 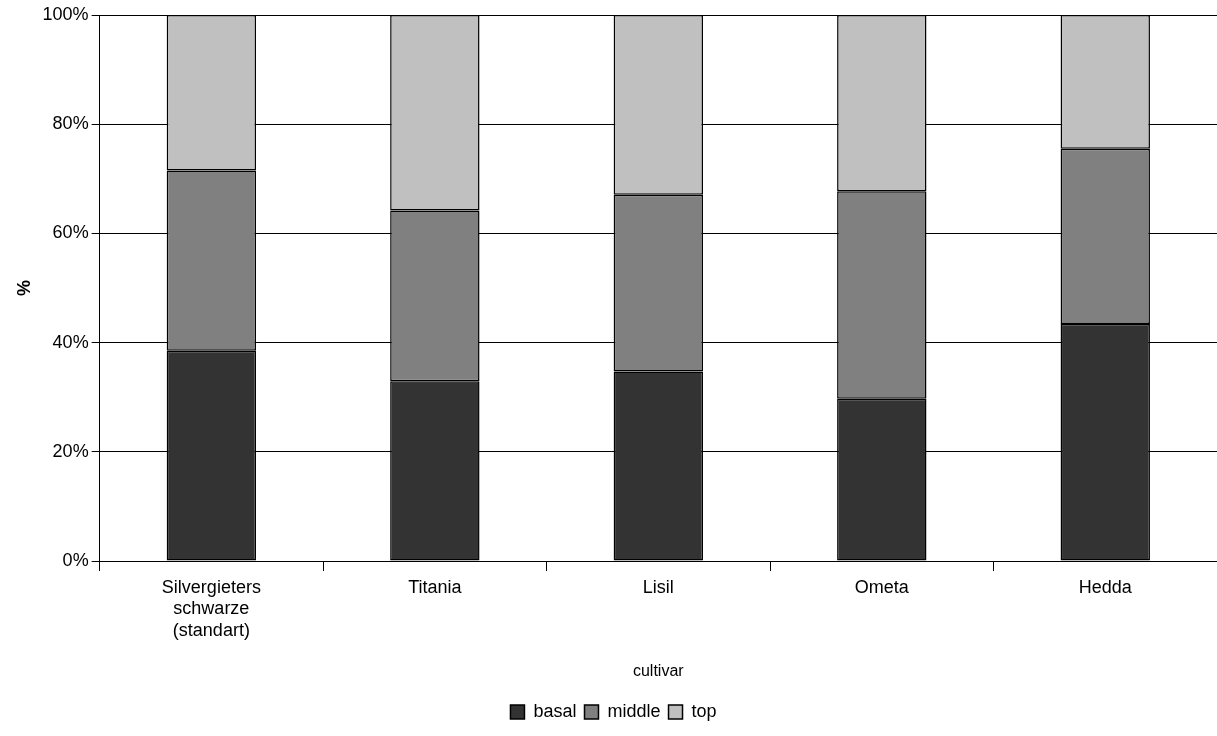 What do you see at coordinates (704, 710) in the screenshot?
I see `legend-label: top` at bounding box center [704, 710].